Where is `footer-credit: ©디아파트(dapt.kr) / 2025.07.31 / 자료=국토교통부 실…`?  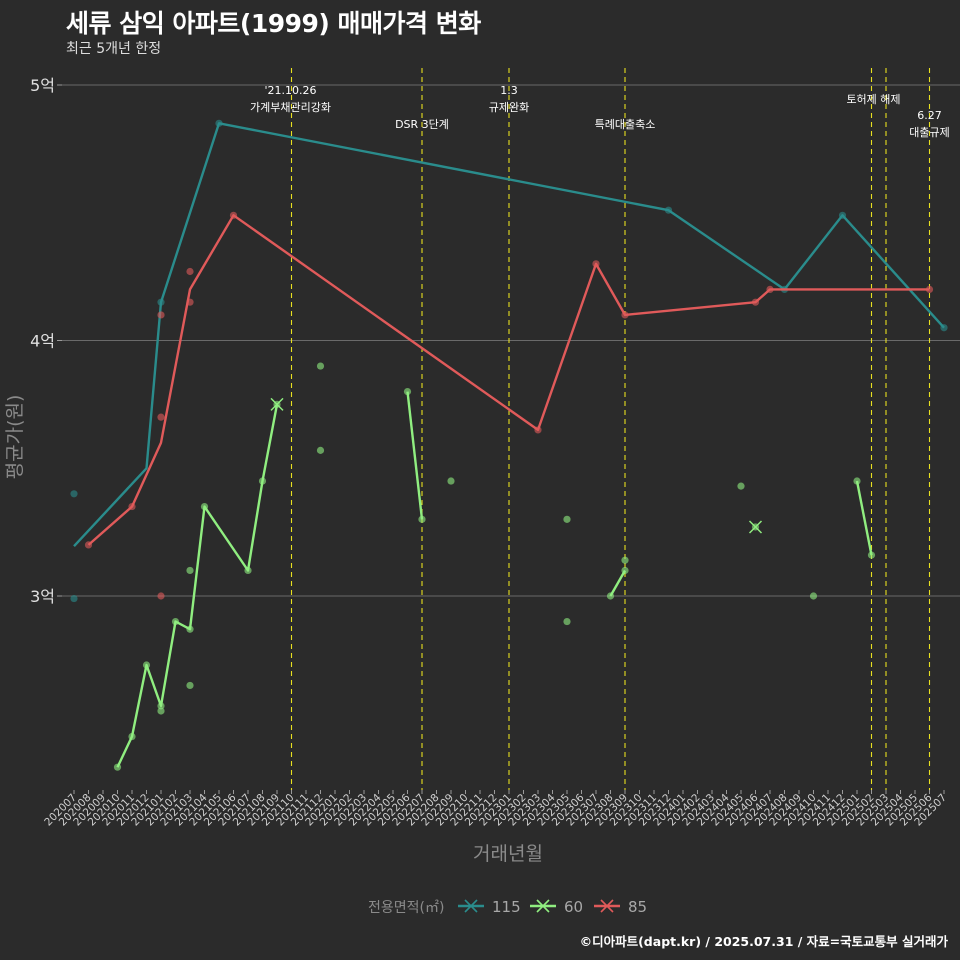 footer-credit: ©디아파트(dapt.kr) / 2025.07.31 / 자료=국토교통부 실… is located at coordinates (763, 941).